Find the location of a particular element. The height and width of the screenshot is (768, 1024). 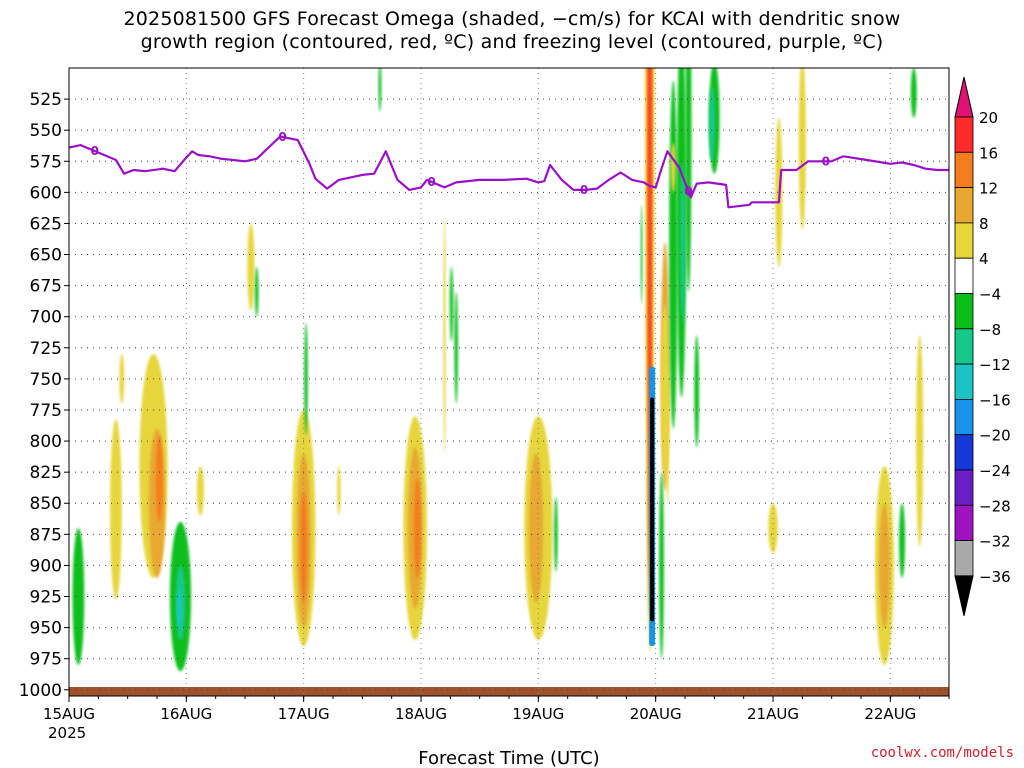

x-tick-label-6: 21AUG is located at coordinates (773, 714).